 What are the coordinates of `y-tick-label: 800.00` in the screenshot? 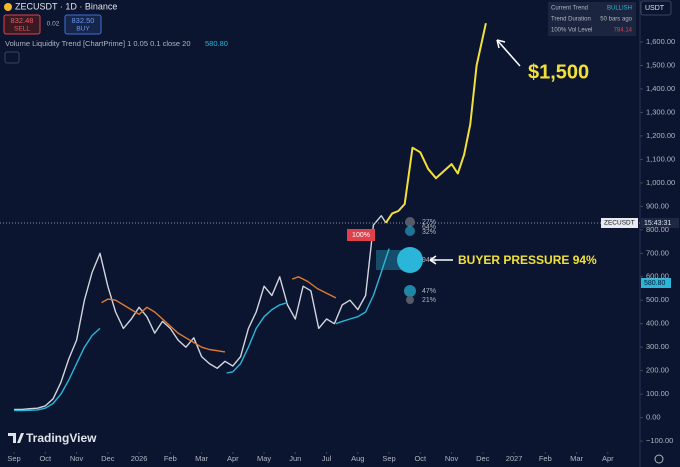 It's located at (657, 229).